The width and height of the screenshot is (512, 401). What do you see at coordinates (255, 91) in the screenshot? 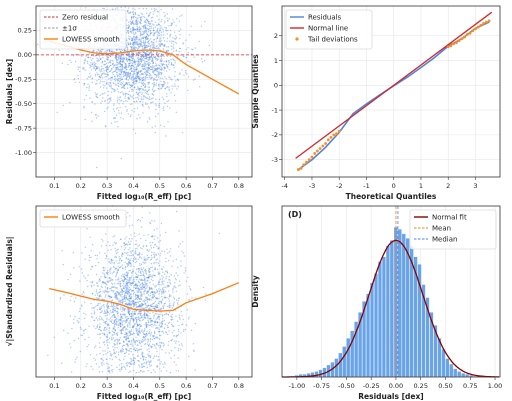
I see `y-axis-label: Sample Quantiles` at bounding box center [255, 91].